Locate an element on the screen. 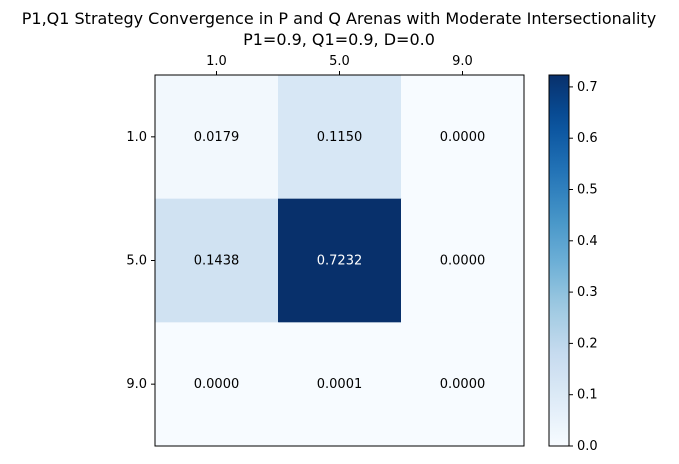  colorbar-tick-label: 0.1 is located at coordinates (587, 395).